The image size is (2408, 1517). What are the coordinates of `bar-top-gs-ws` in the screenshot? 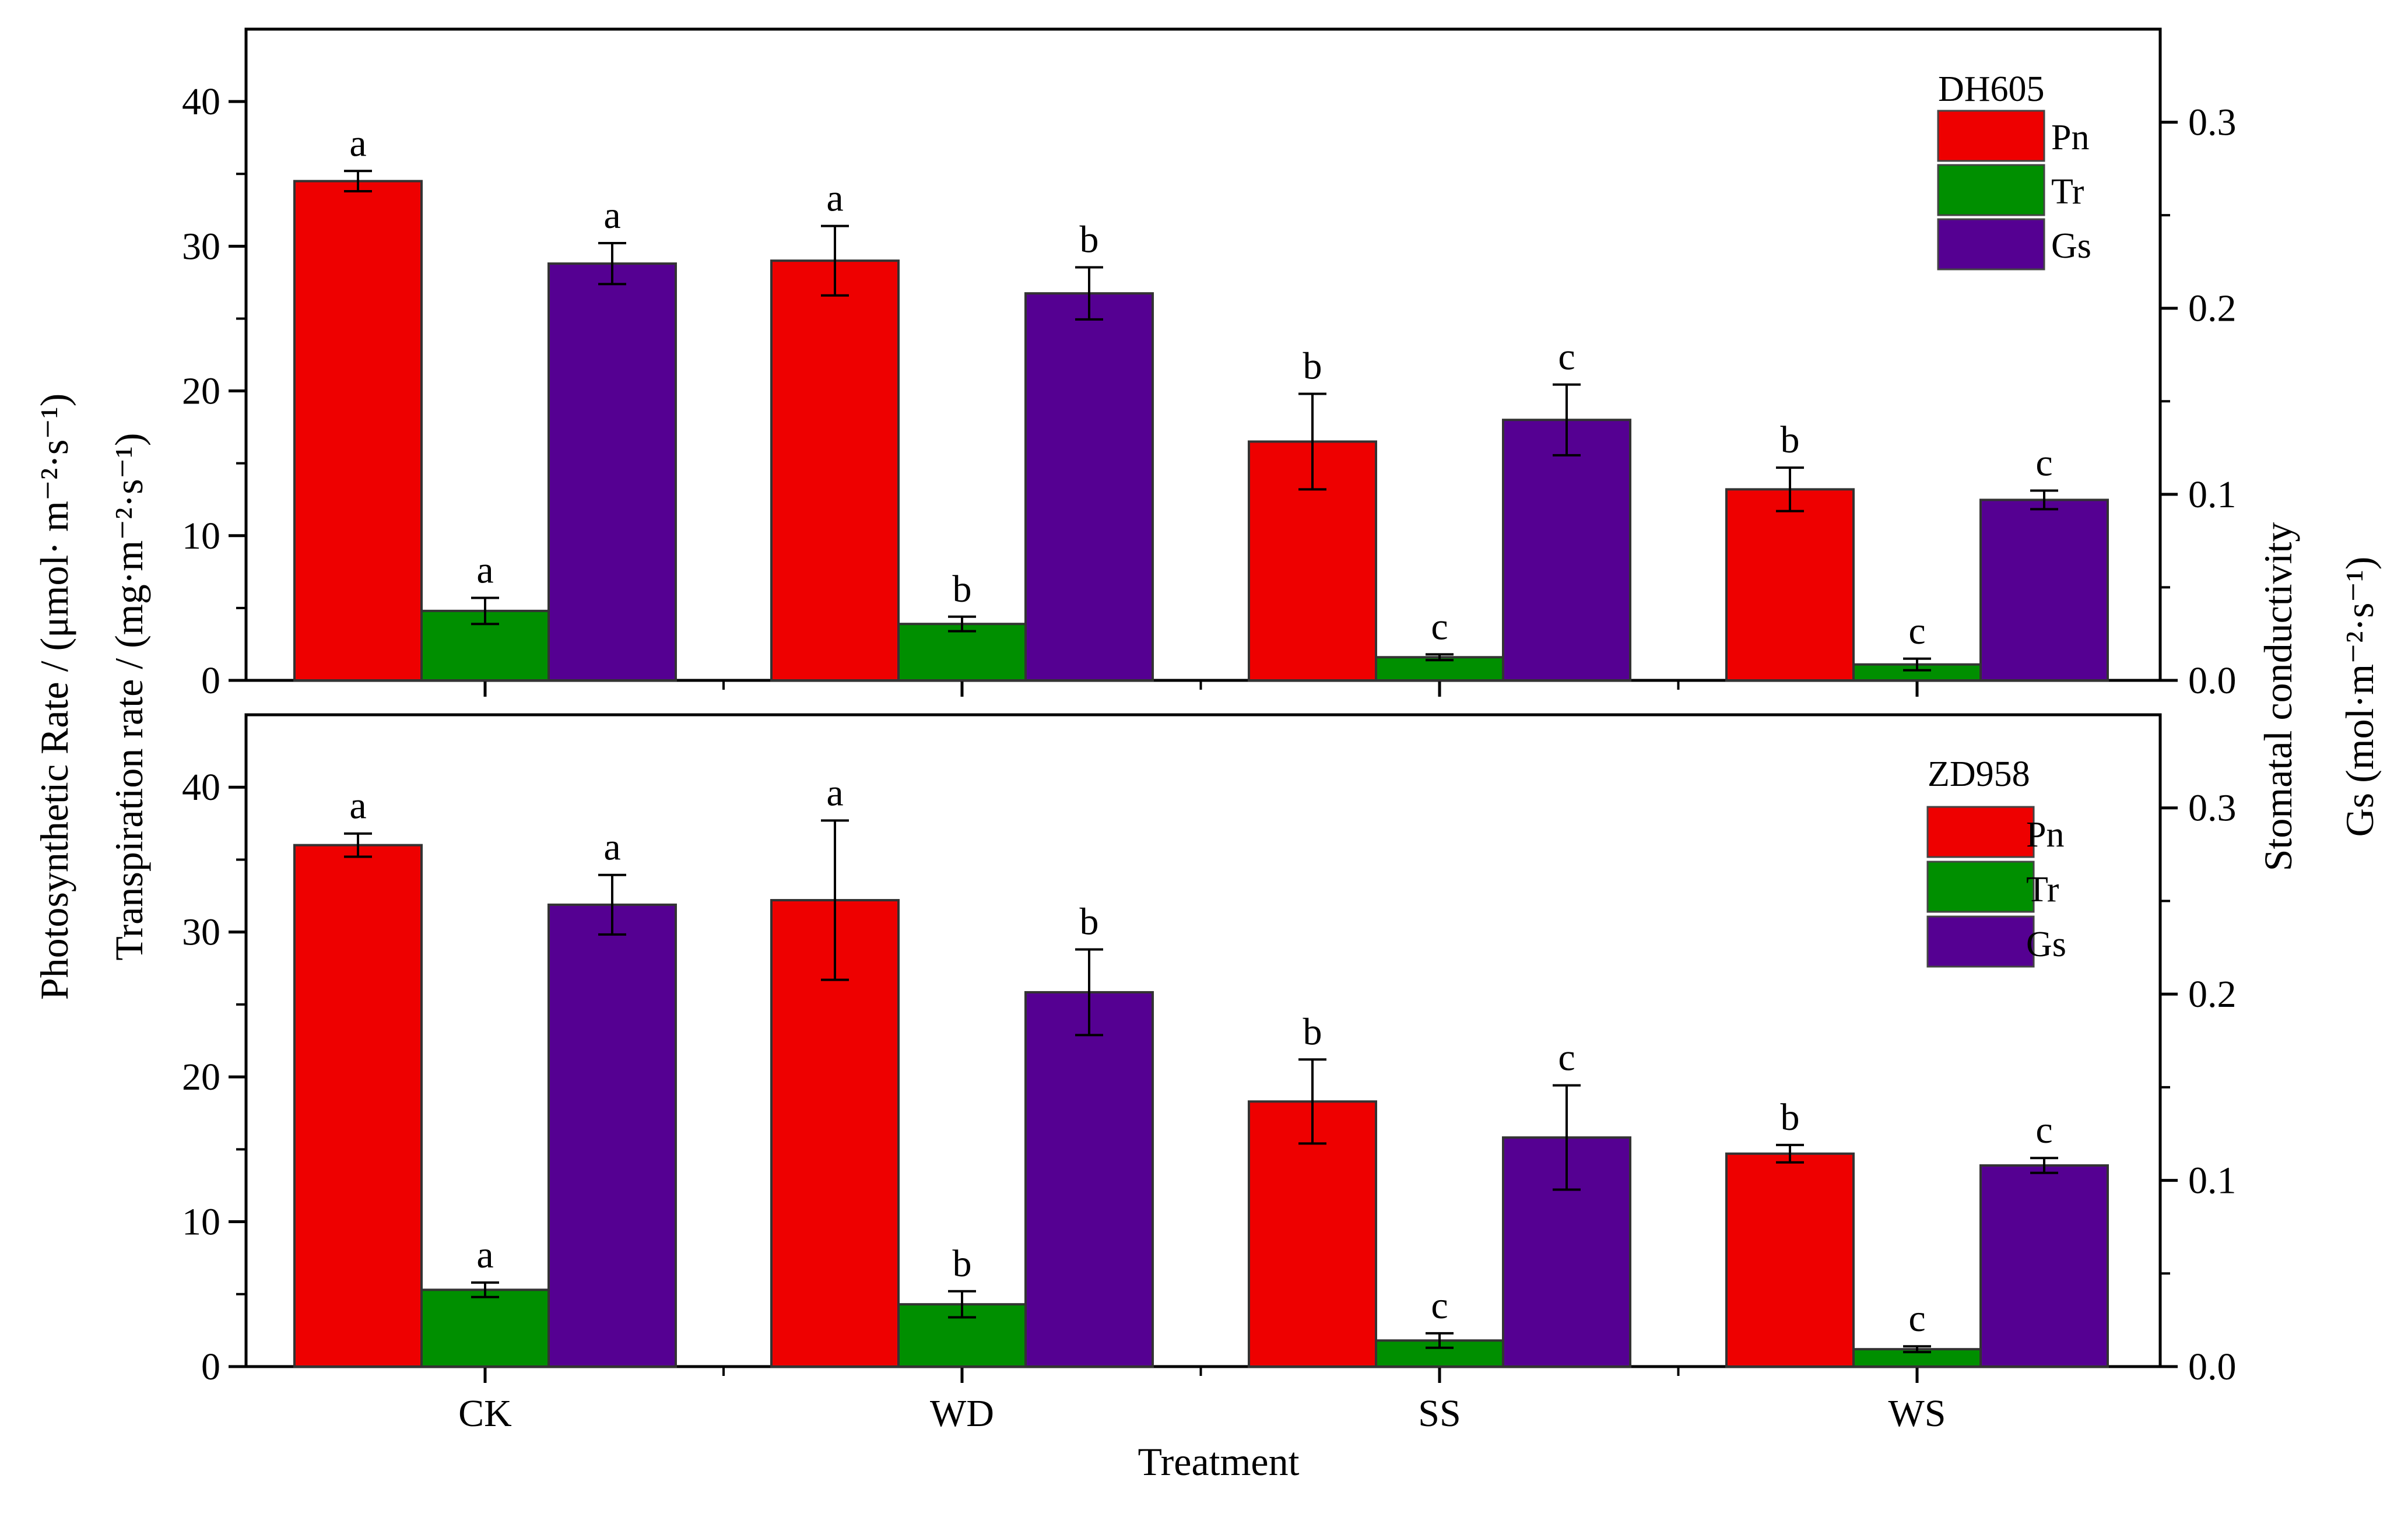 It's located at (2044, 590).